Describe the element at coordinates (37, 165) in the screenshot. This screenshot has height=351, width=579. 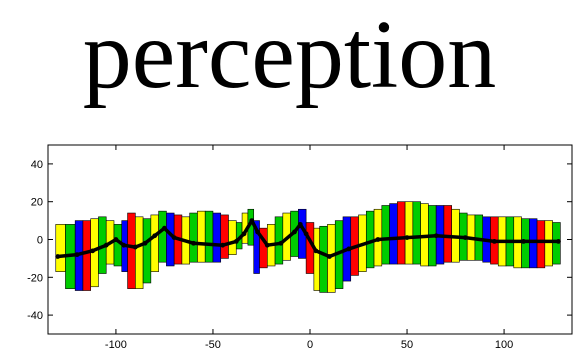
I see `y-tick-label-4: 40` at that location.